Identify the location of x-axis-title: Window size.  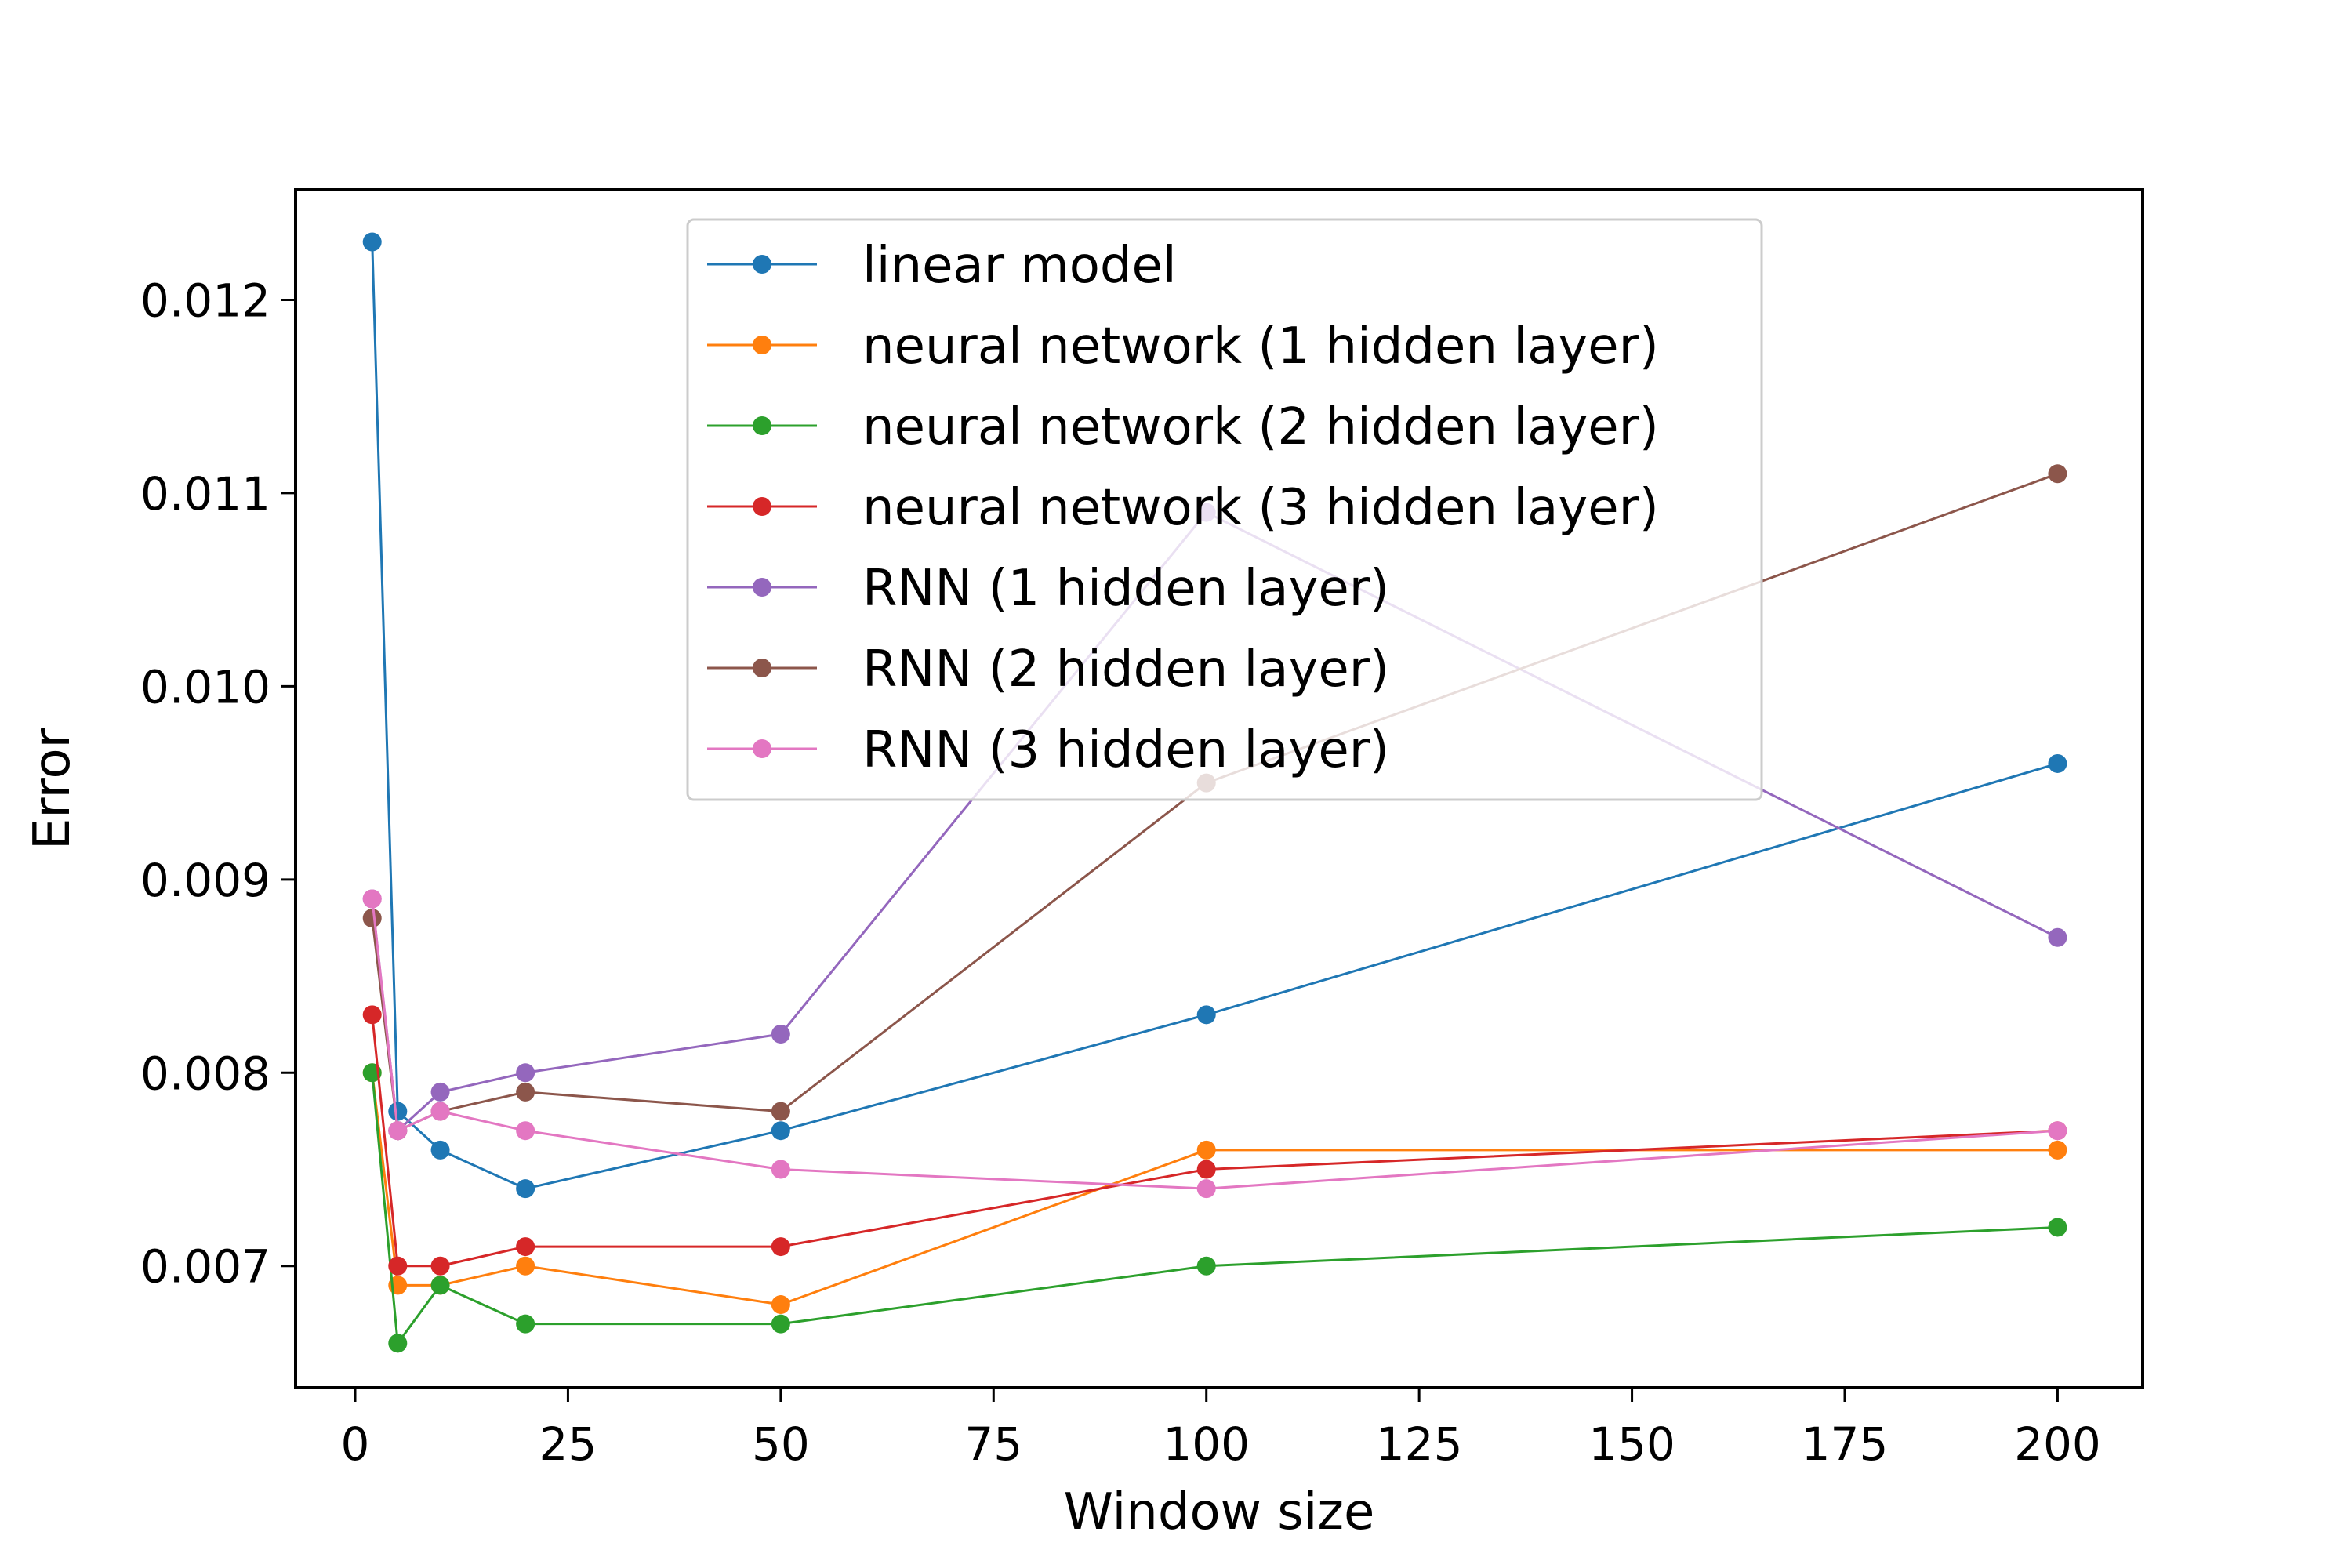
(1219, 1512).